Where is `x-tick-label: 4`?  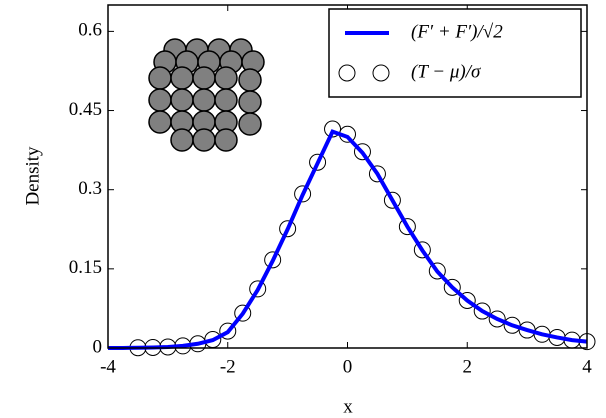
x-tick-label: 4 is located at coordinates (587, 366).